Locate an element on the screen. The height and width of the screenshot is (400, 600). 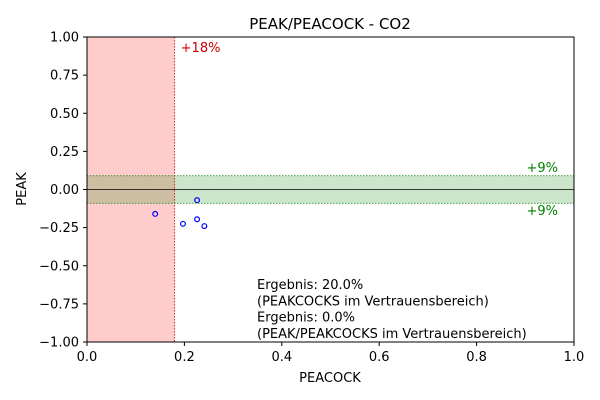
x-axis: 0.0 0.2 0.4 0.6 0.8 1.0 is located at coordinates (331, 353).